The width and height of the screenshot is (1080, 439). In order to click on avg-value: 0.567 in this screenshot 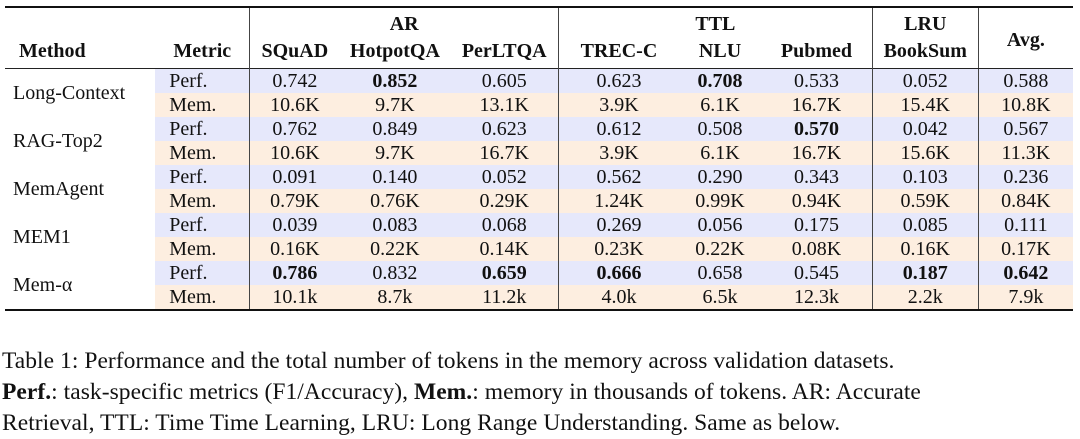, I will do `click(1025, 129)`.